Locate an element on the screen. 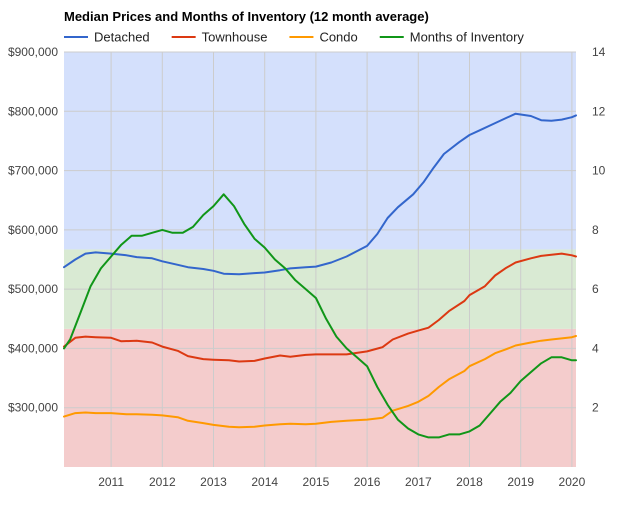  x-tick-label: 2018 is located at coordinates (469, 482).